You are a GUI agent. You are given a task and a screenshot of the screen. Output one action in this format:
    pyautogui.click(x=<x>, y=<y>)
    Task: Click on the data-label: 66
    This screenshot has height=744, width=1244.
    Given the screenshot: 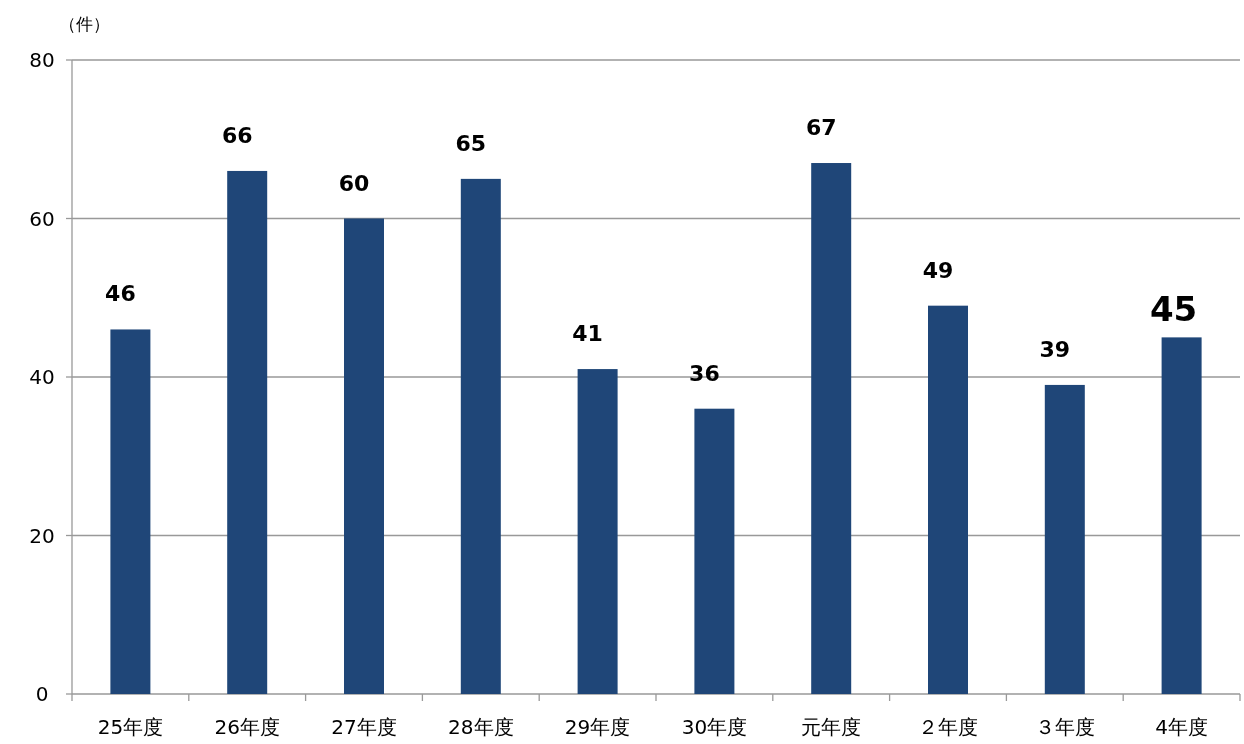 What is the action you would take?
    pyautogui.click(x=237, y=135)
    